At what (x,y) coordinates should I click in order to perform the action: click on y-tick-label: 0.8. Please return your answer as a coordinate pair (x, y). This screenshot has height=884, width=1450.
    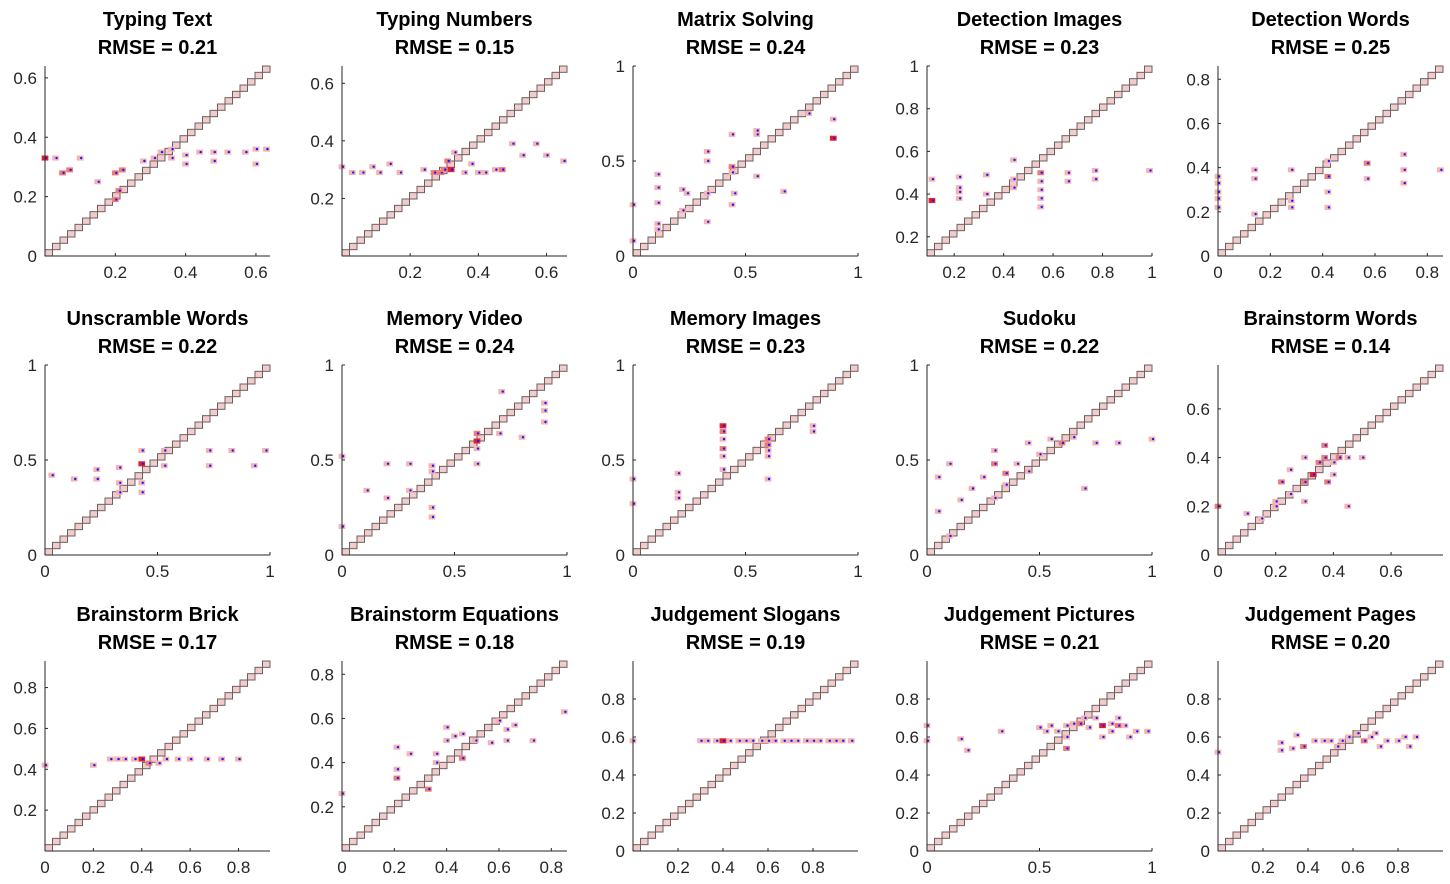
    Looking at the image, I should click on (1198, 699).